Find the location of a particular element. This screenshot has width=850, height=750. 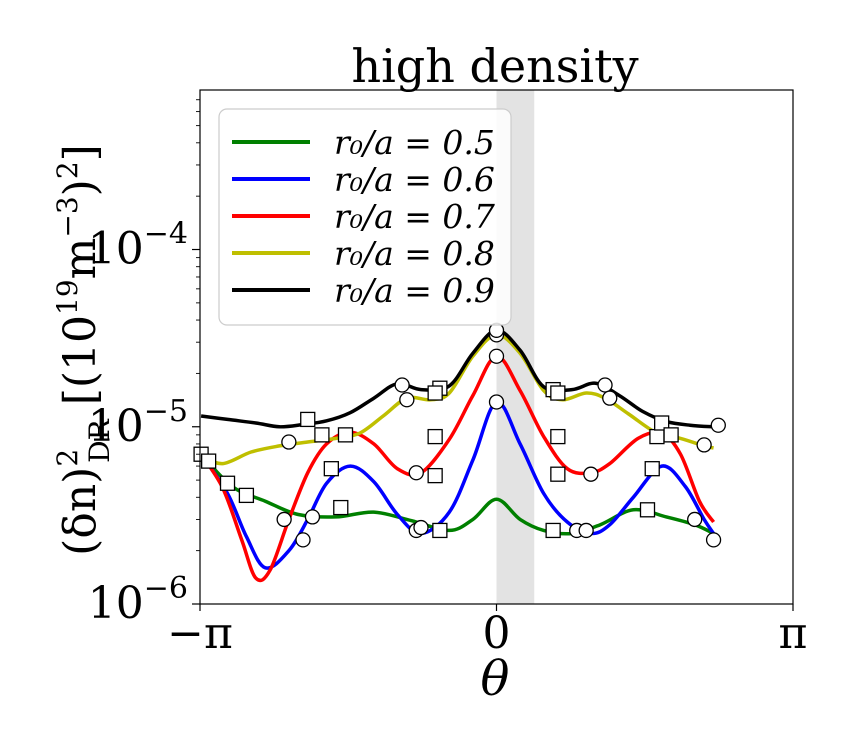

legend-box is located at coordinates (365, 217).